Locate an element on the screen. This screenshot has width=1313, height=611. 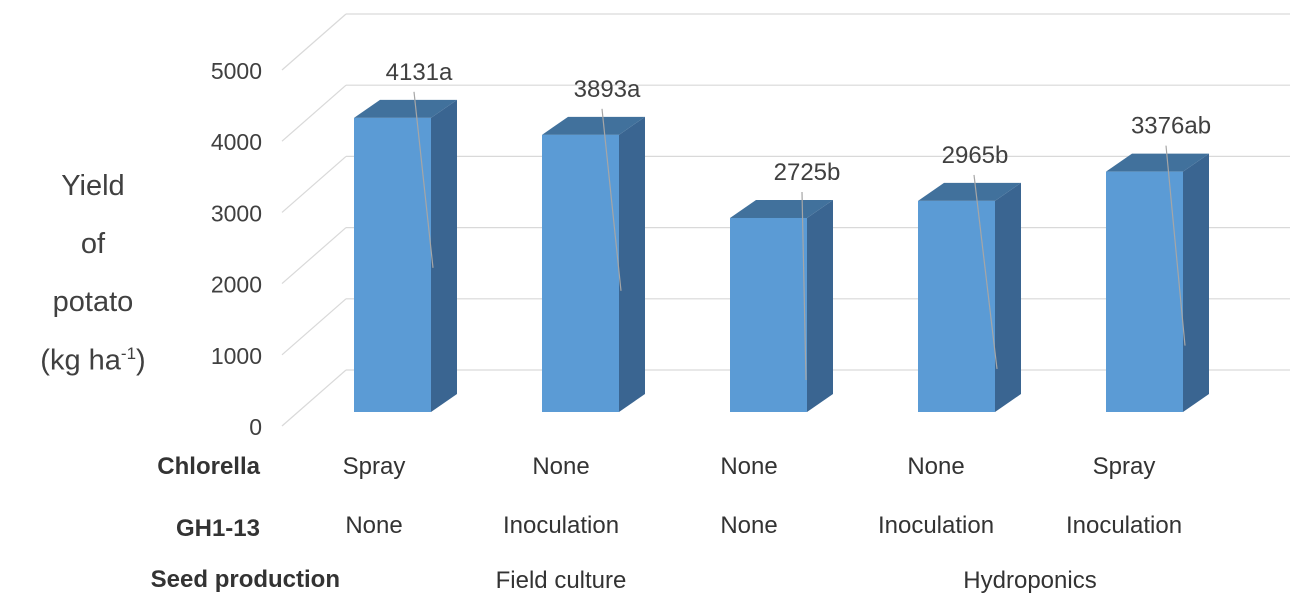
y-axis-label-line-2: of is located at coordinates (93, 244).